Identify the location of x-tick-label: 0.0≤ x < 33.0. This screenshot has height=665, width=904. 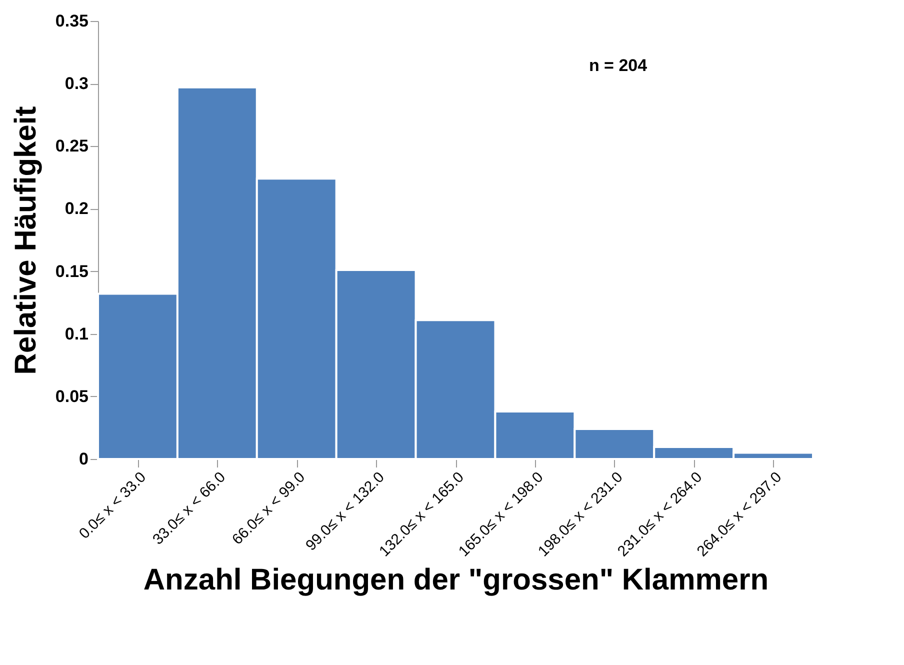
(113, 505).